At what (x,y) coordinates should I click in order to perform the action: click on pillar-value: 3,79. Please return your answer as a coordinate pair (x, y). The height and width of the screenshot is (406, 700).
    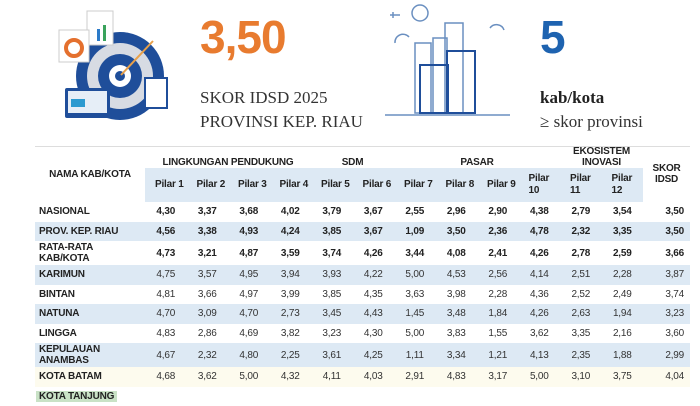
    Looking at the image, I should click on (332, 212).